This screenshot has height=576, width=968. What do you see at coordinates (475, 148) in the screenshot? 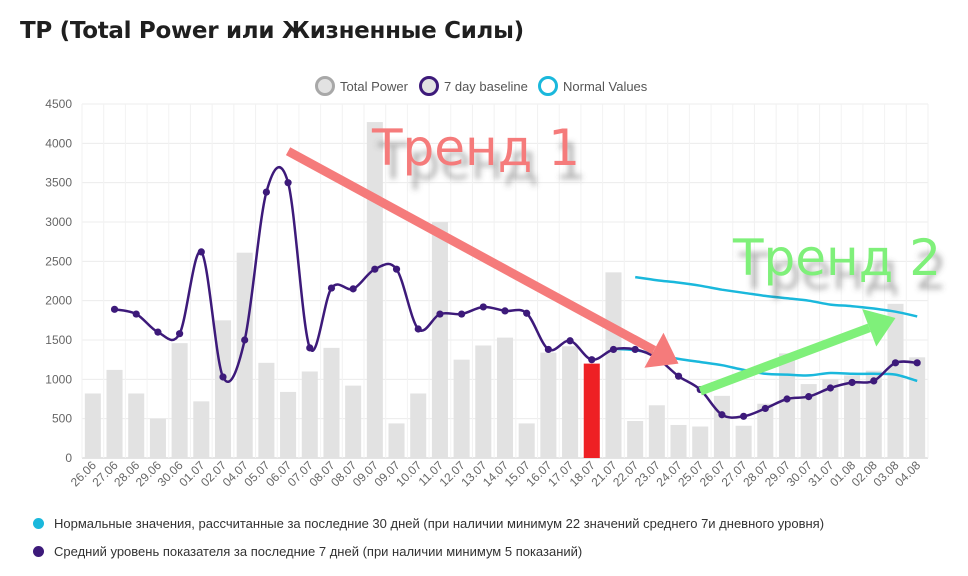
I see `trend-1-label: Тренд 1` at bounding box center [475, 148].